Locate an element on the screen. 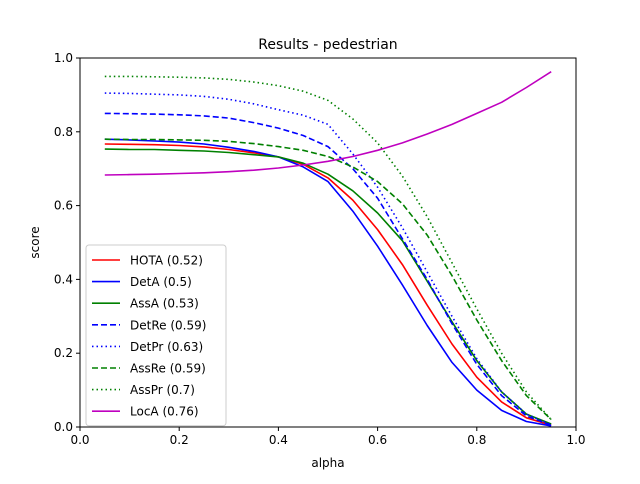  x-tick-label: 0.0 is located at coordinates (79, 440).